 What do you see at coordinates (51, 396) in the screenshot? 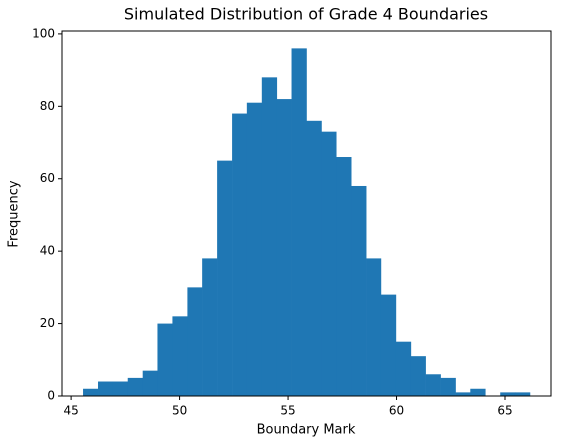
I see `y-tick-label: 0` at bounding box center [51, 396].